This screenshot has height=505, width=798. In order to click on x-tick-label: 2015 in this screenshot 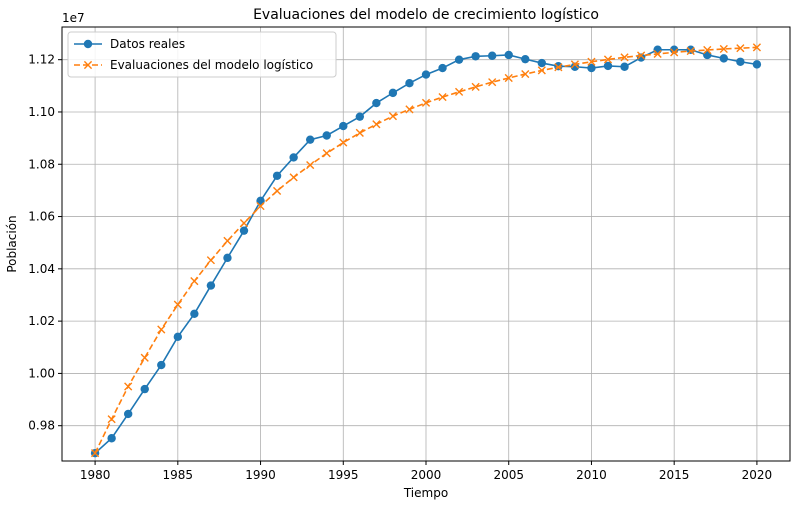, I will do `click(674, 475)`.